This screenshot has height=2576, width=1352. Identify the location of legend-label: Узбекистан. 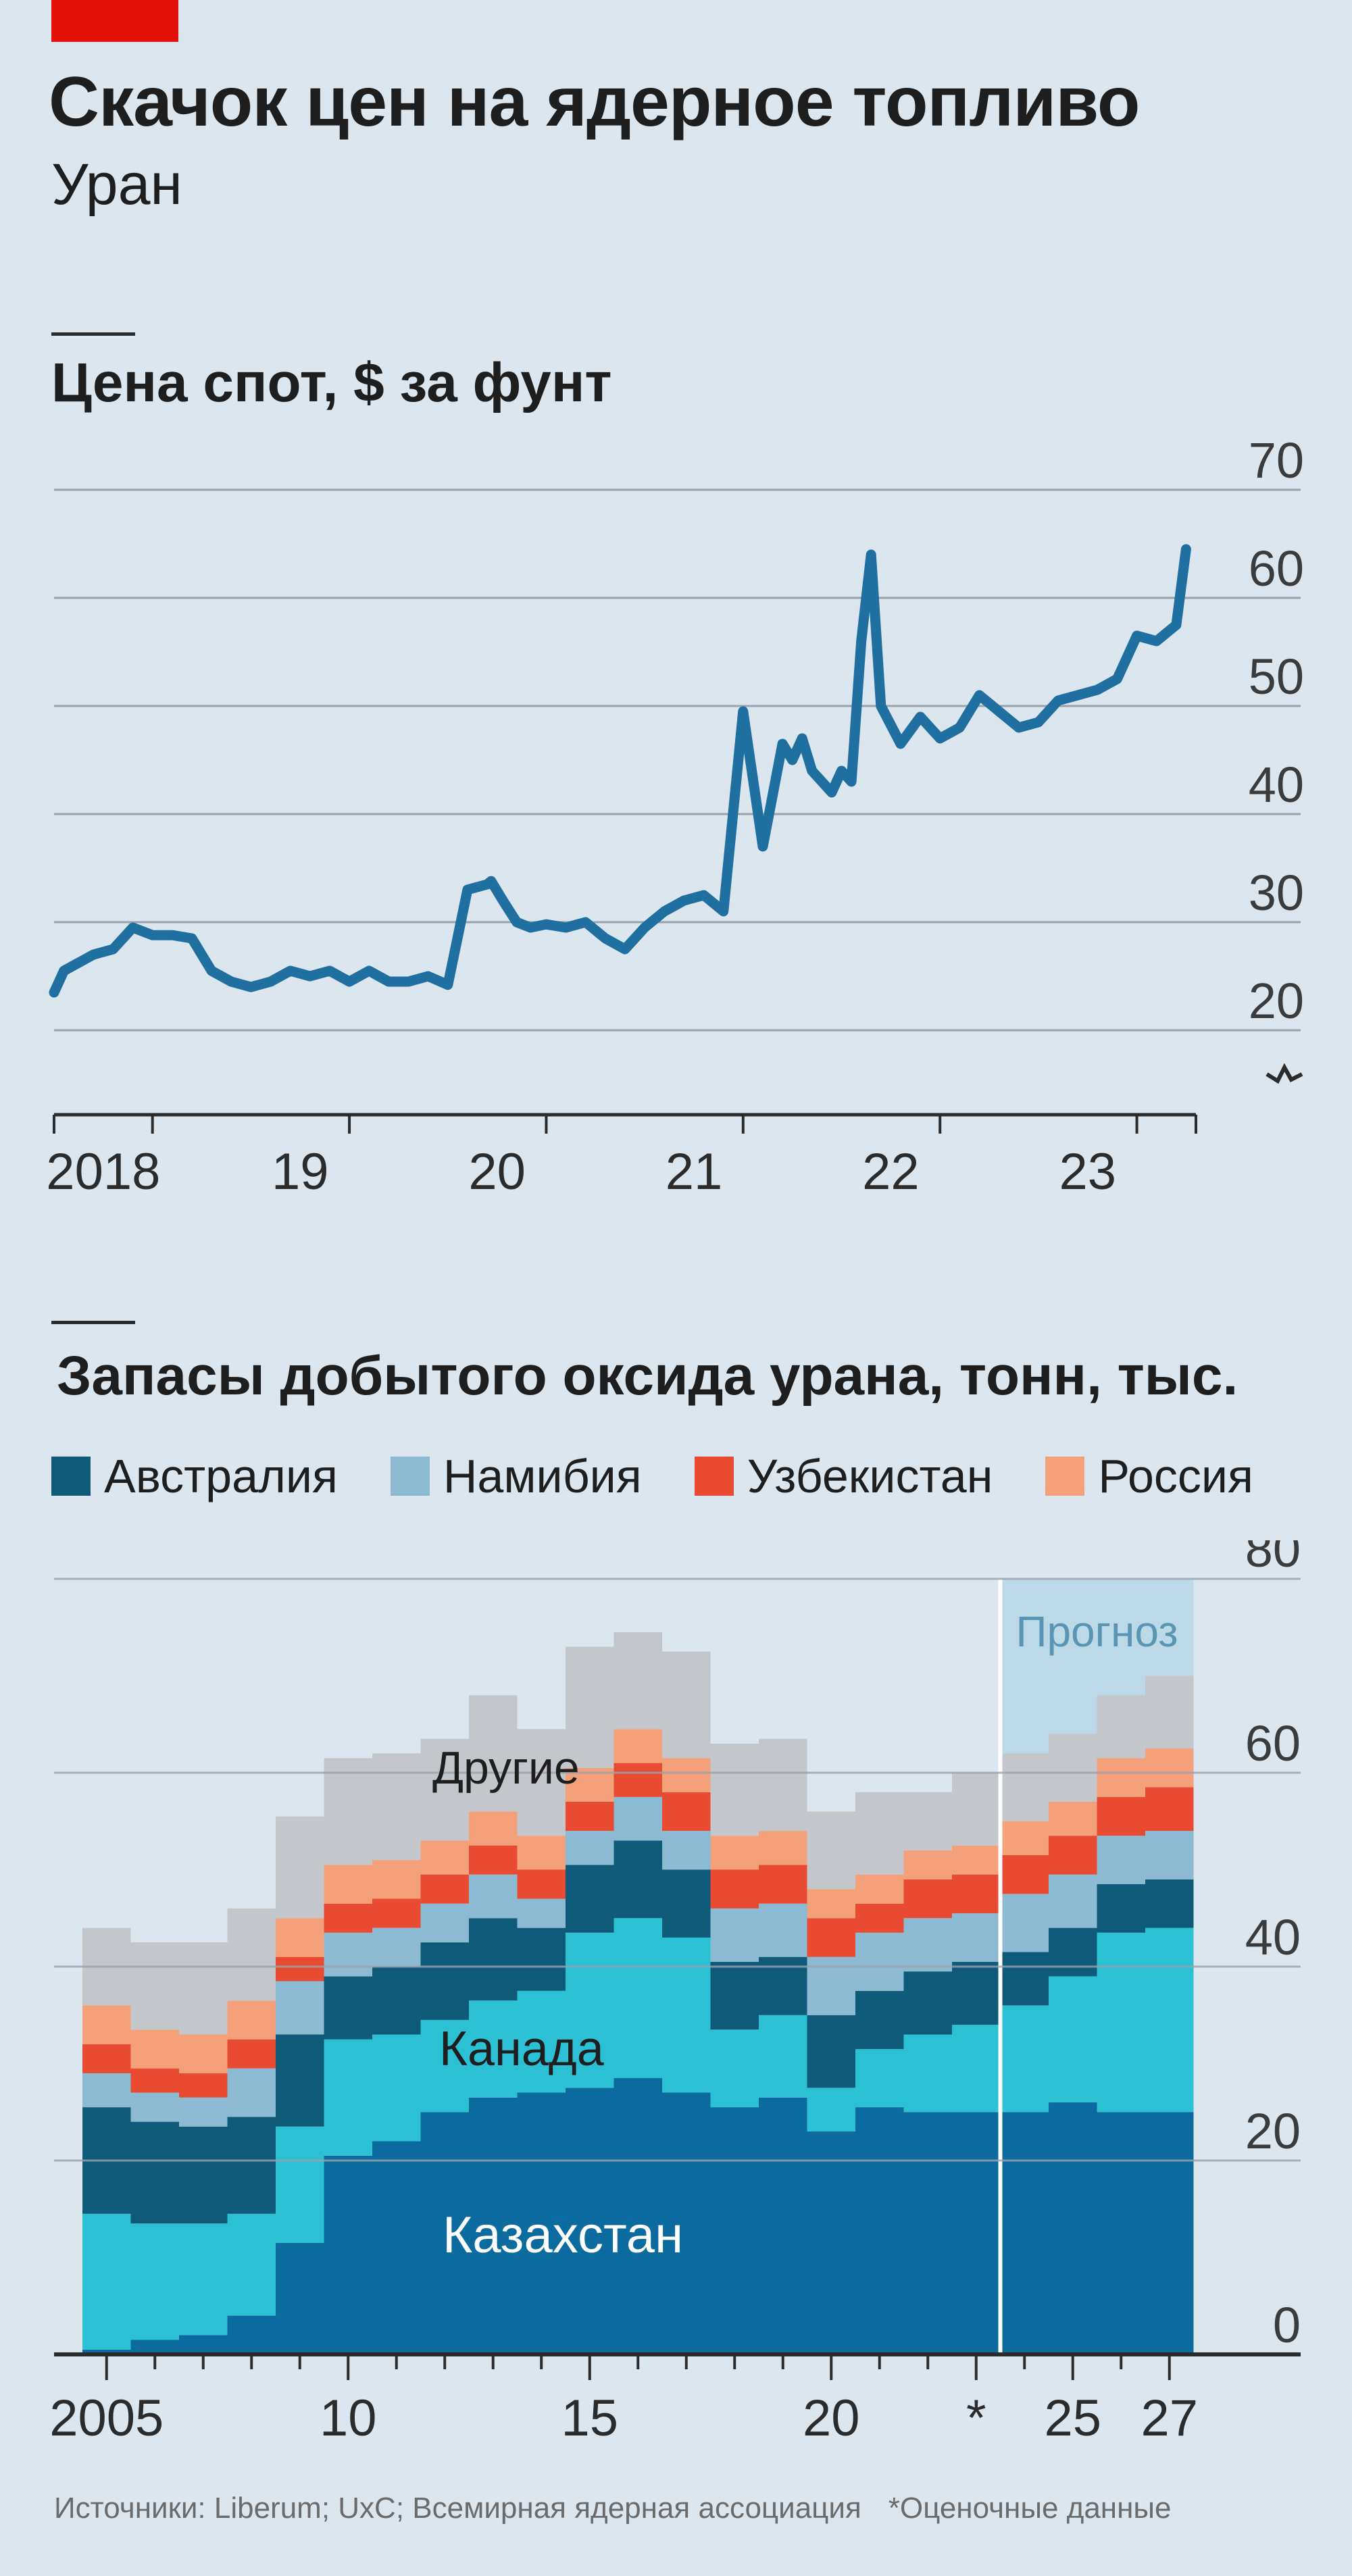
(870, 1476).